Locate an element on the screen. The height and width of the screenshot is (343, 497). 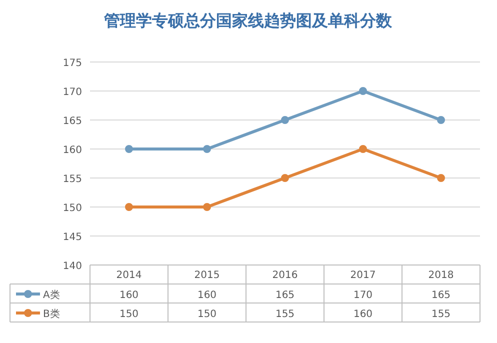
x-tick-label: 2014 is located at coordinates (129, 275).